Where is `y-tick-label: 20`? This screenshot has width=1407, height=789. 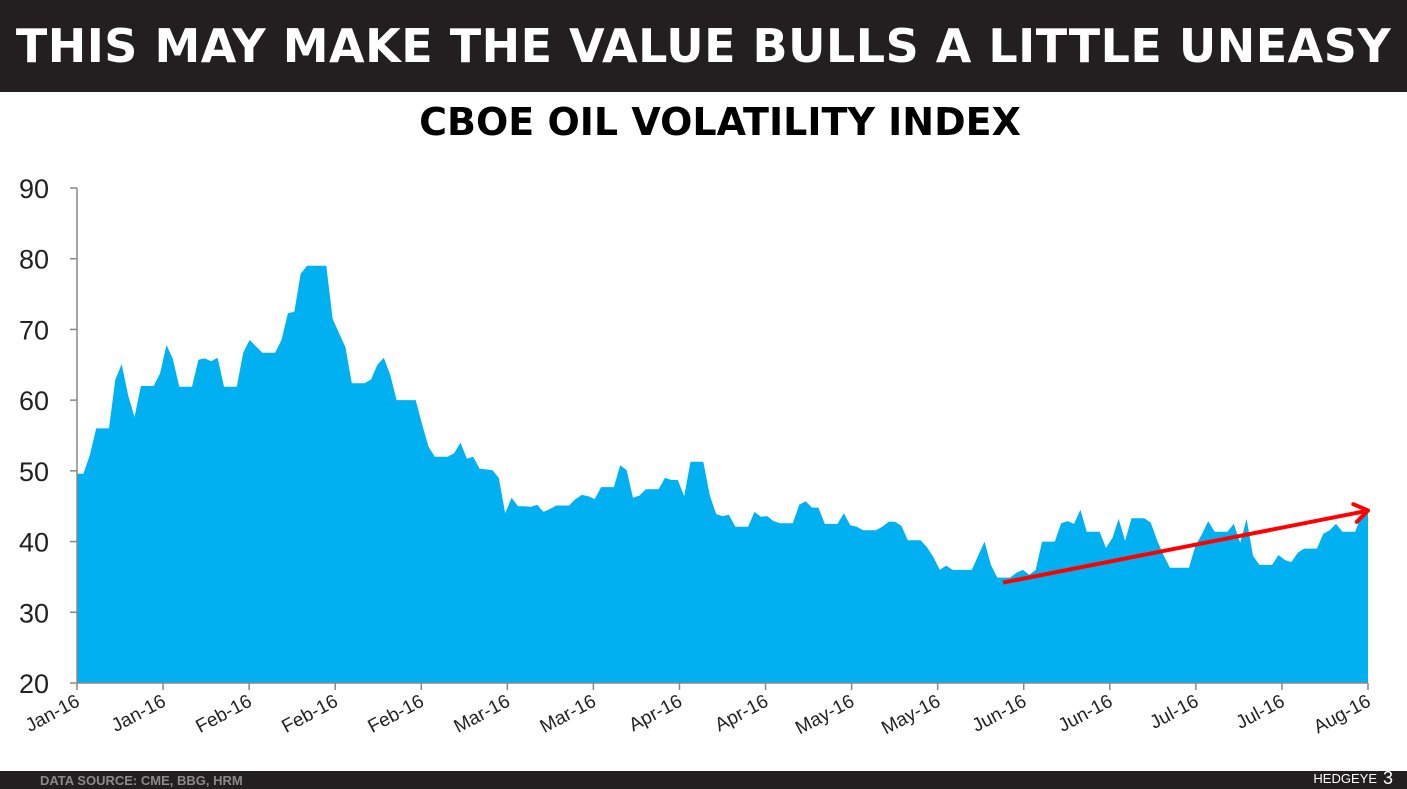 y-tick-label: 20 is located at coordinates (34, 684).